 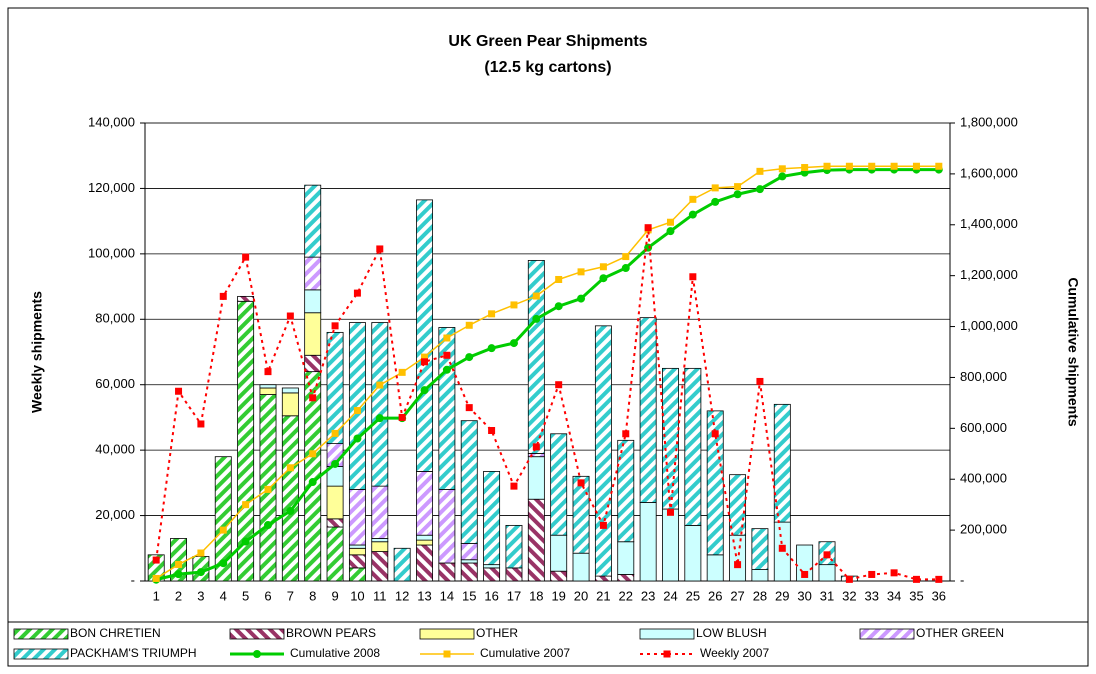 I want to click on y-tick-label: 80,000, so click(x=115, y=318).